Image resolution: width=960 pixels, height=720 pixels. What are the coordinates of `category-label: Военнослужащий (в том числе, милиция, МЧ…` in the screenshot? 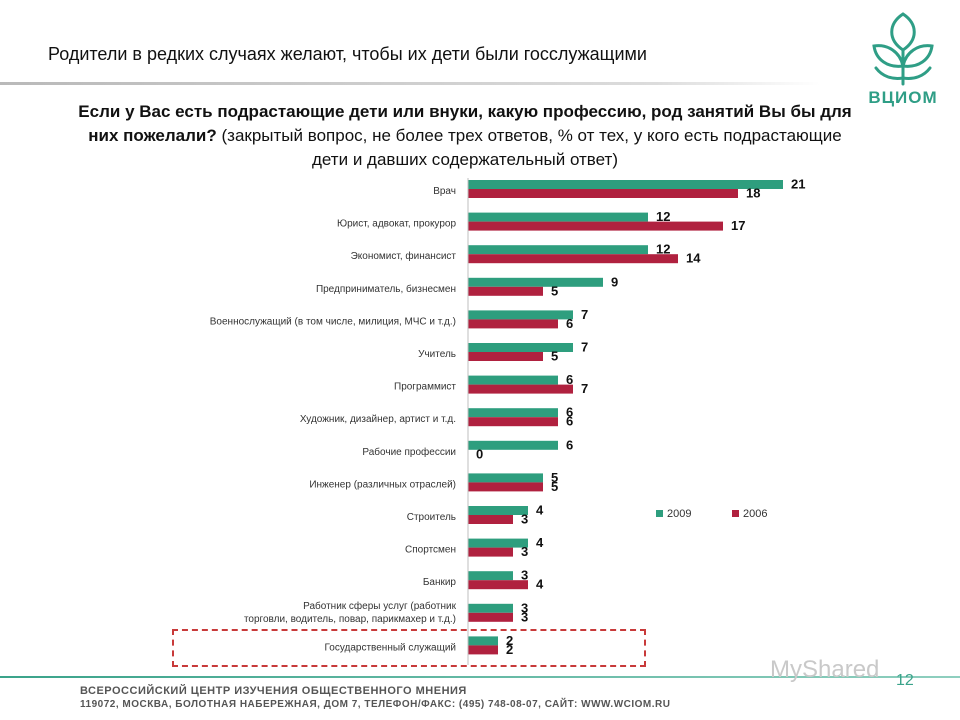 It's located at (333, 321).